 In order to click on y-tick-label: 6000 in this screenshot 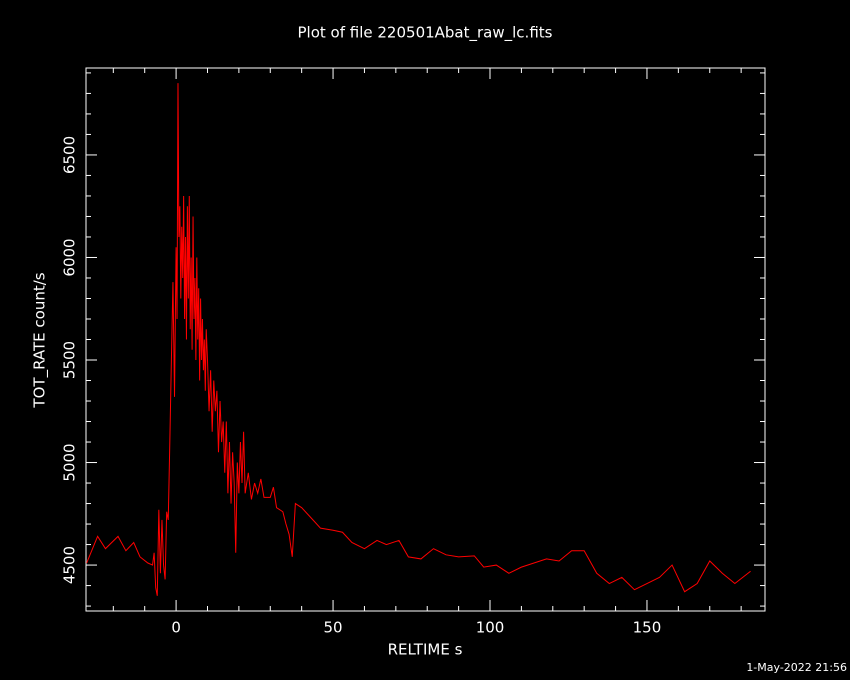, I will do `click(70, 257)`.